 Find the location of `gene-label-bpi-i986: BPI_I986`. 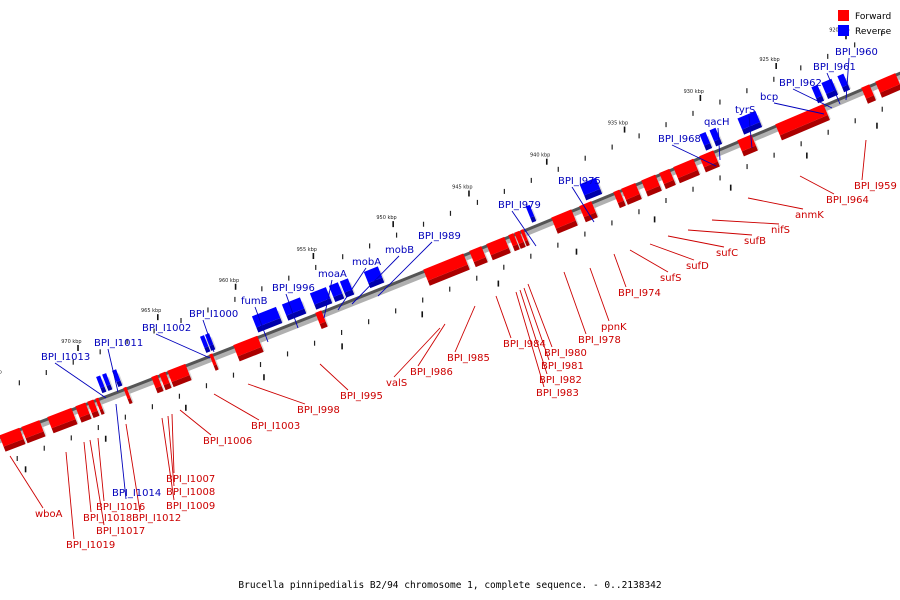

gene-label-bpi-i986: BPI_I986 is located at coordinates (431, 372).